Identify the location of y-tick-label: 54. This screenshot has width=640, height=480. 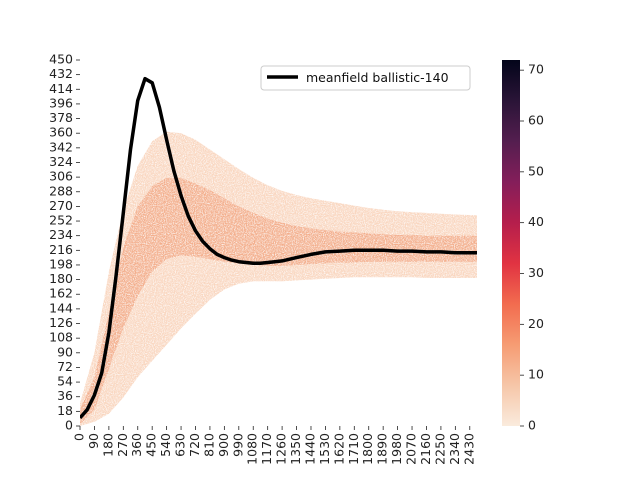
(65, 381).